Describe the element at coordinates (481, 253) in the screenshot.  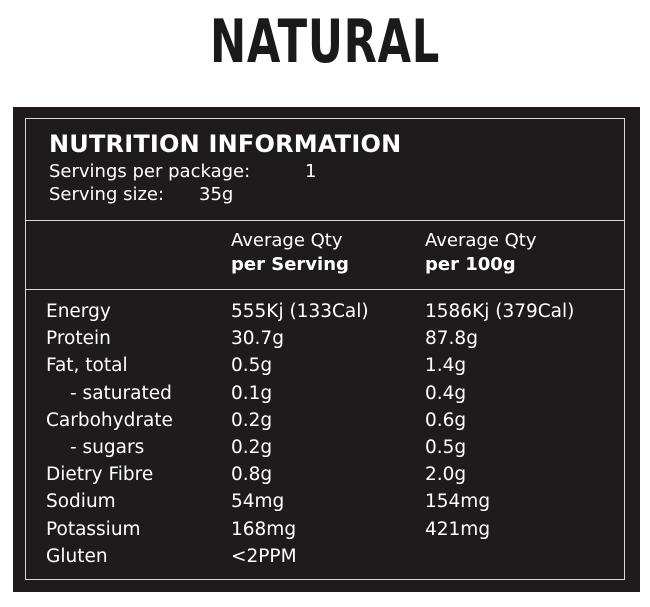
I see `column-header-per-100g: Average Qty per 100g` at that location.